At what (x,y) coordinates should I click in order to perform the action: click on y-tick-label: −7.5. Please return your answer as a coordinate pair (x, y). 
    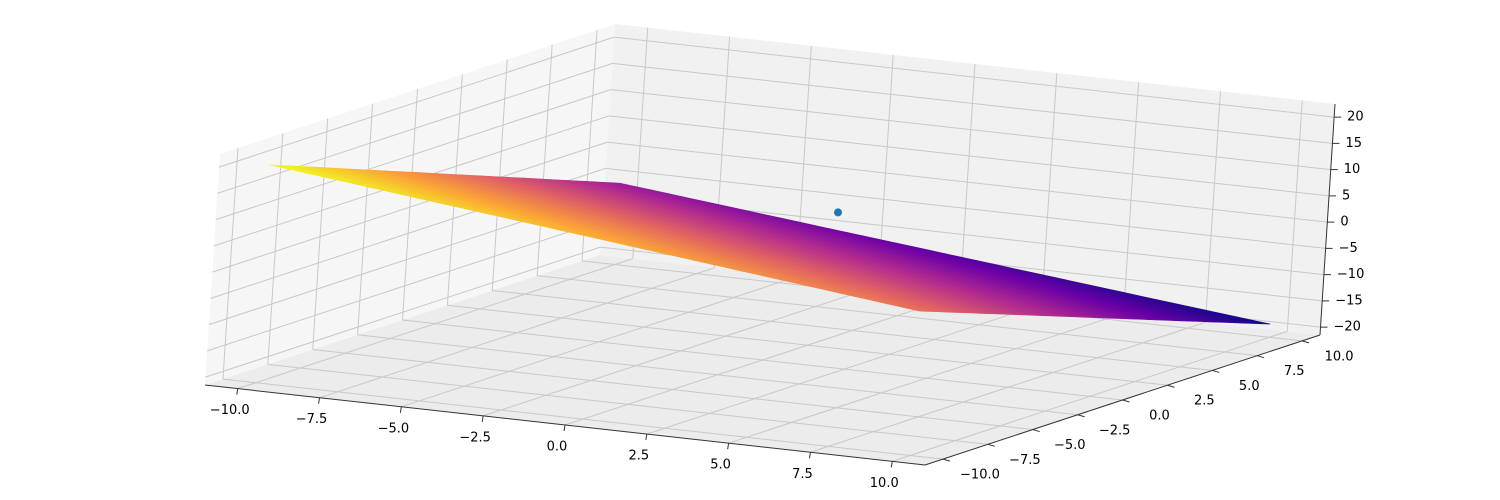
    Looking at the image, I should click on (1025, 460).